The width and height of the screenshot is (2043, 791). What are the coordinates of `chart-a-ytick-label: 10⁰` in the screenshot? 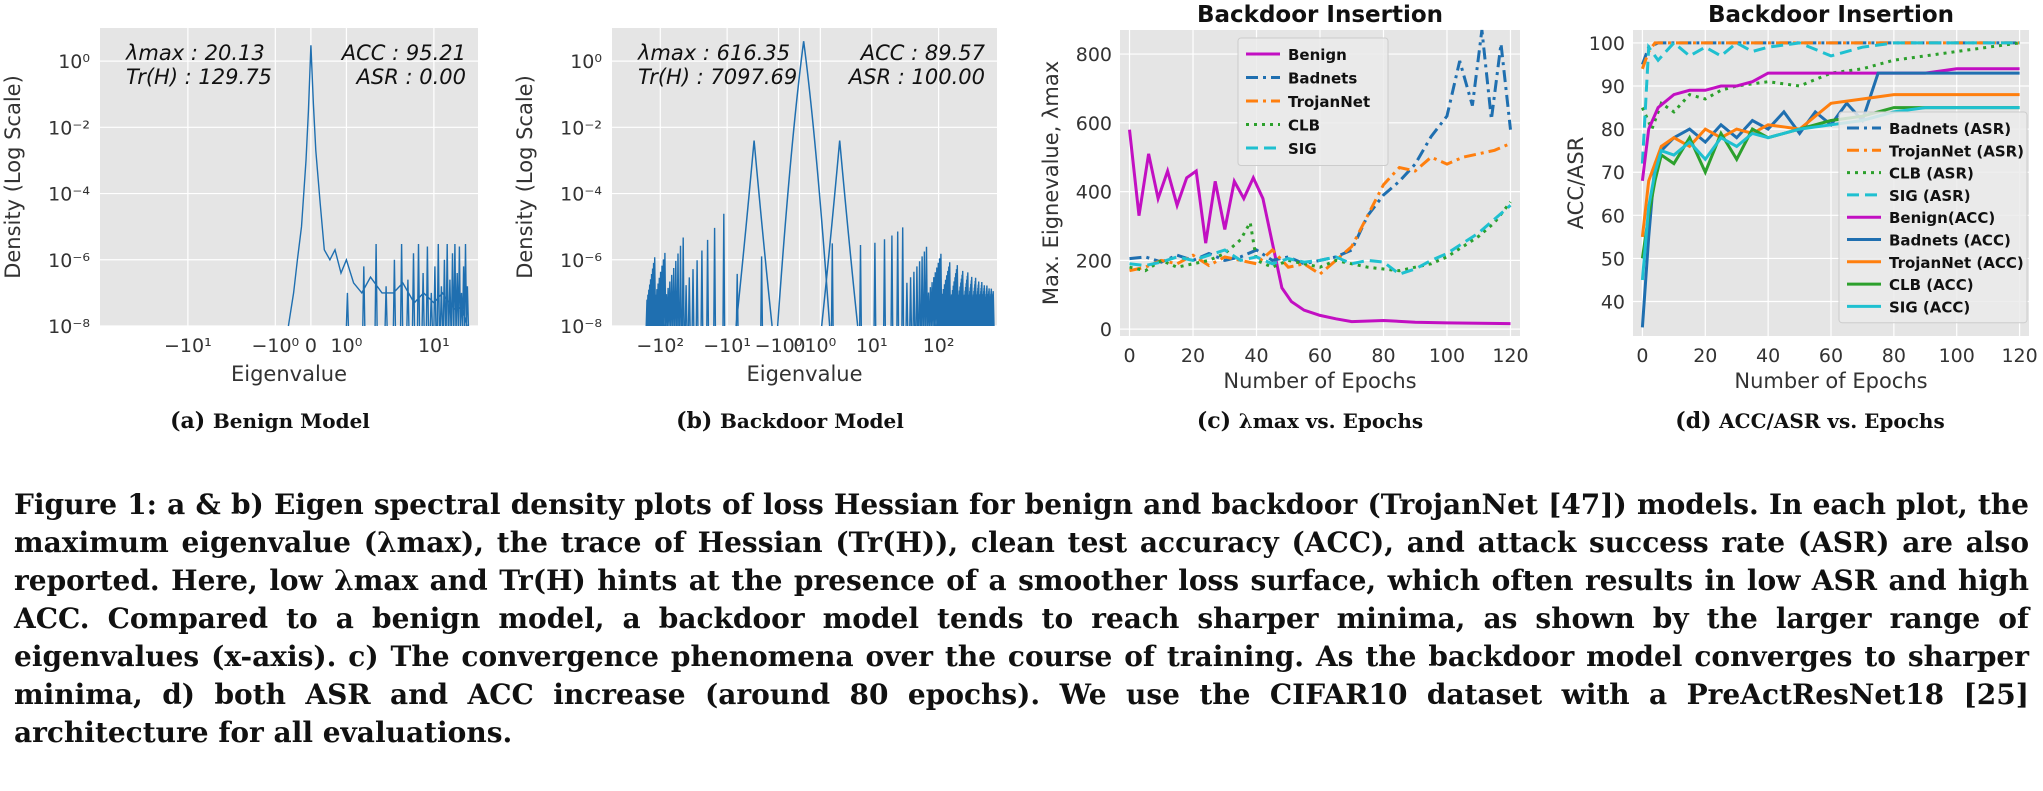 It's located at (74, 62).